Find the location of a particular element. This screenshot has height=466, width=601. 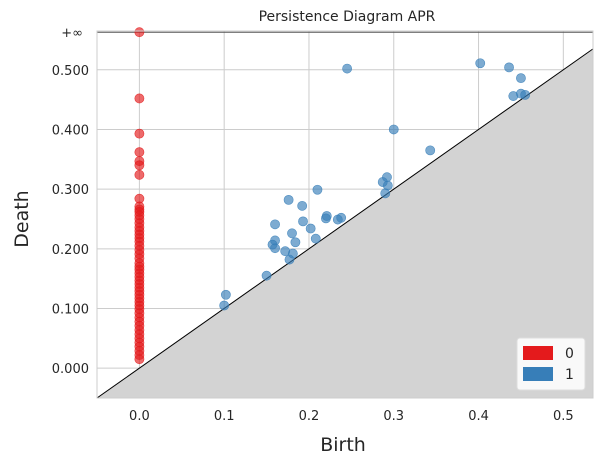

y-tick-label: 0.000 is located at coordinates (70, 369).